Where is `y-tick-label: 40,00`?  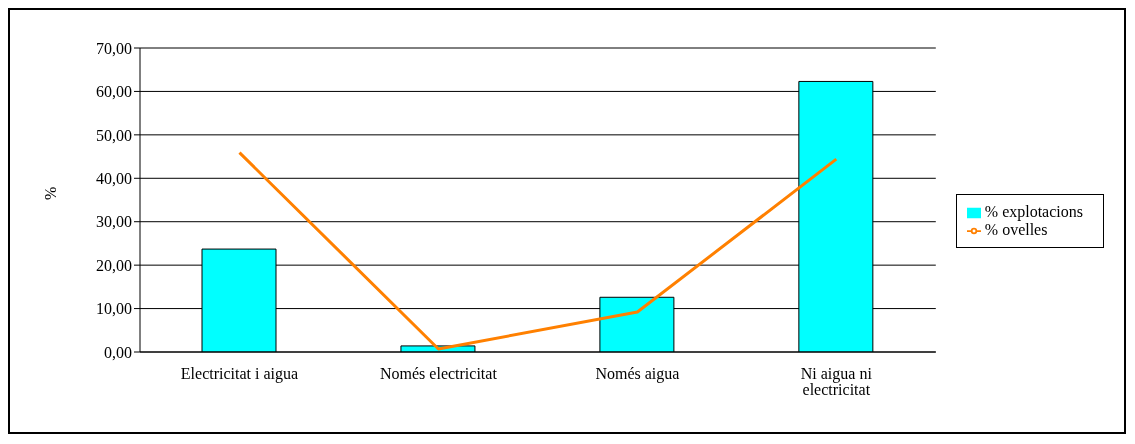 y-tick-label: 40,00 is located at coordinates (114, 178).